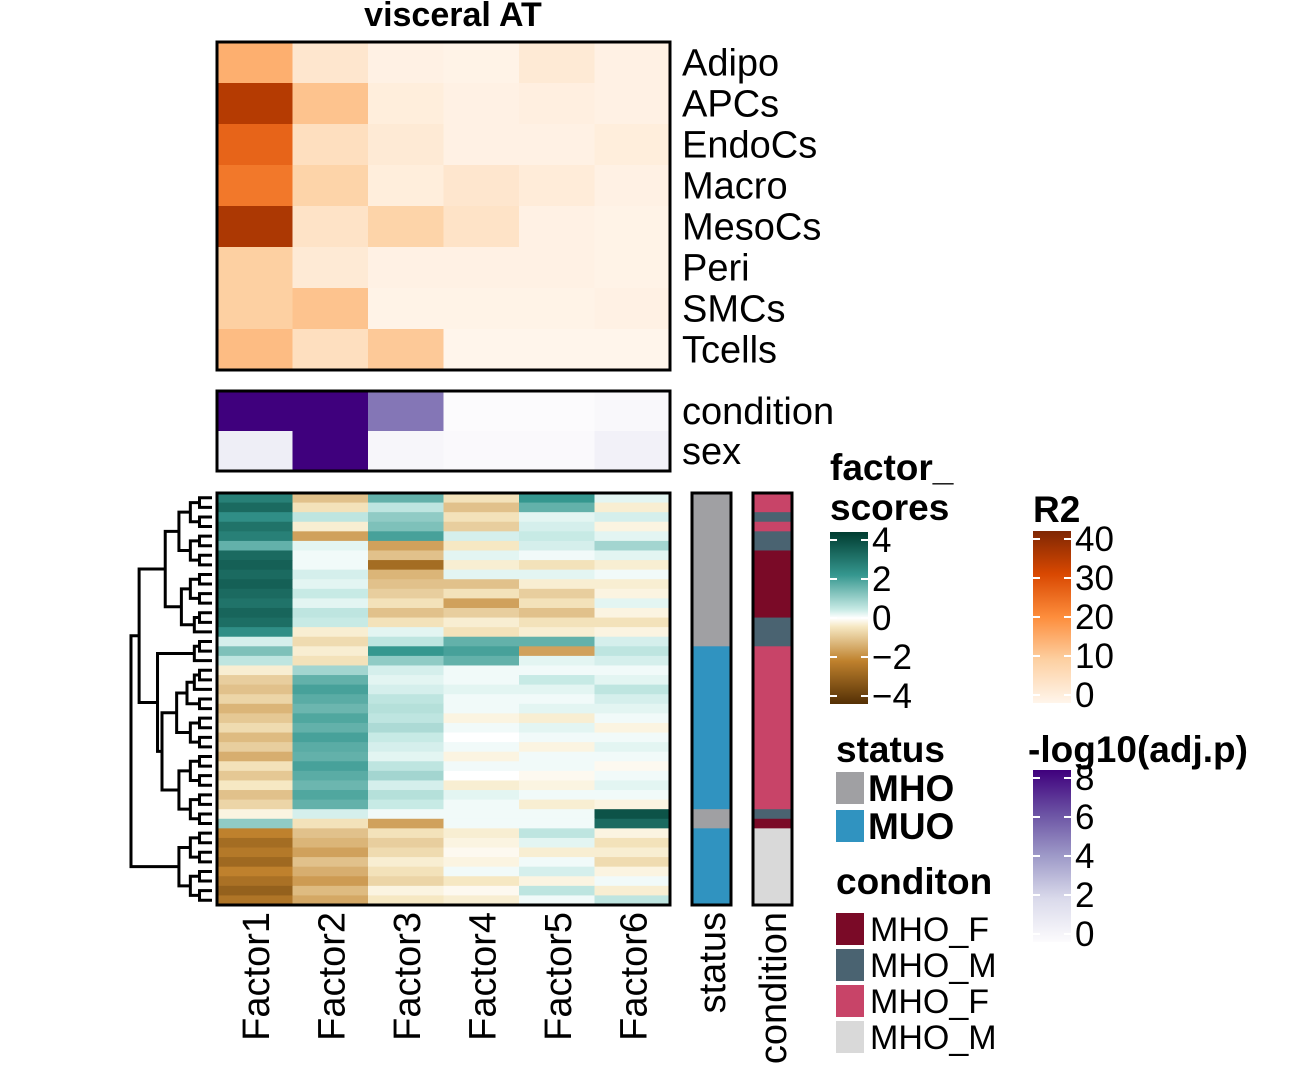  I want to click on legend-condition-label: MHO_M, so click(933, 1038).